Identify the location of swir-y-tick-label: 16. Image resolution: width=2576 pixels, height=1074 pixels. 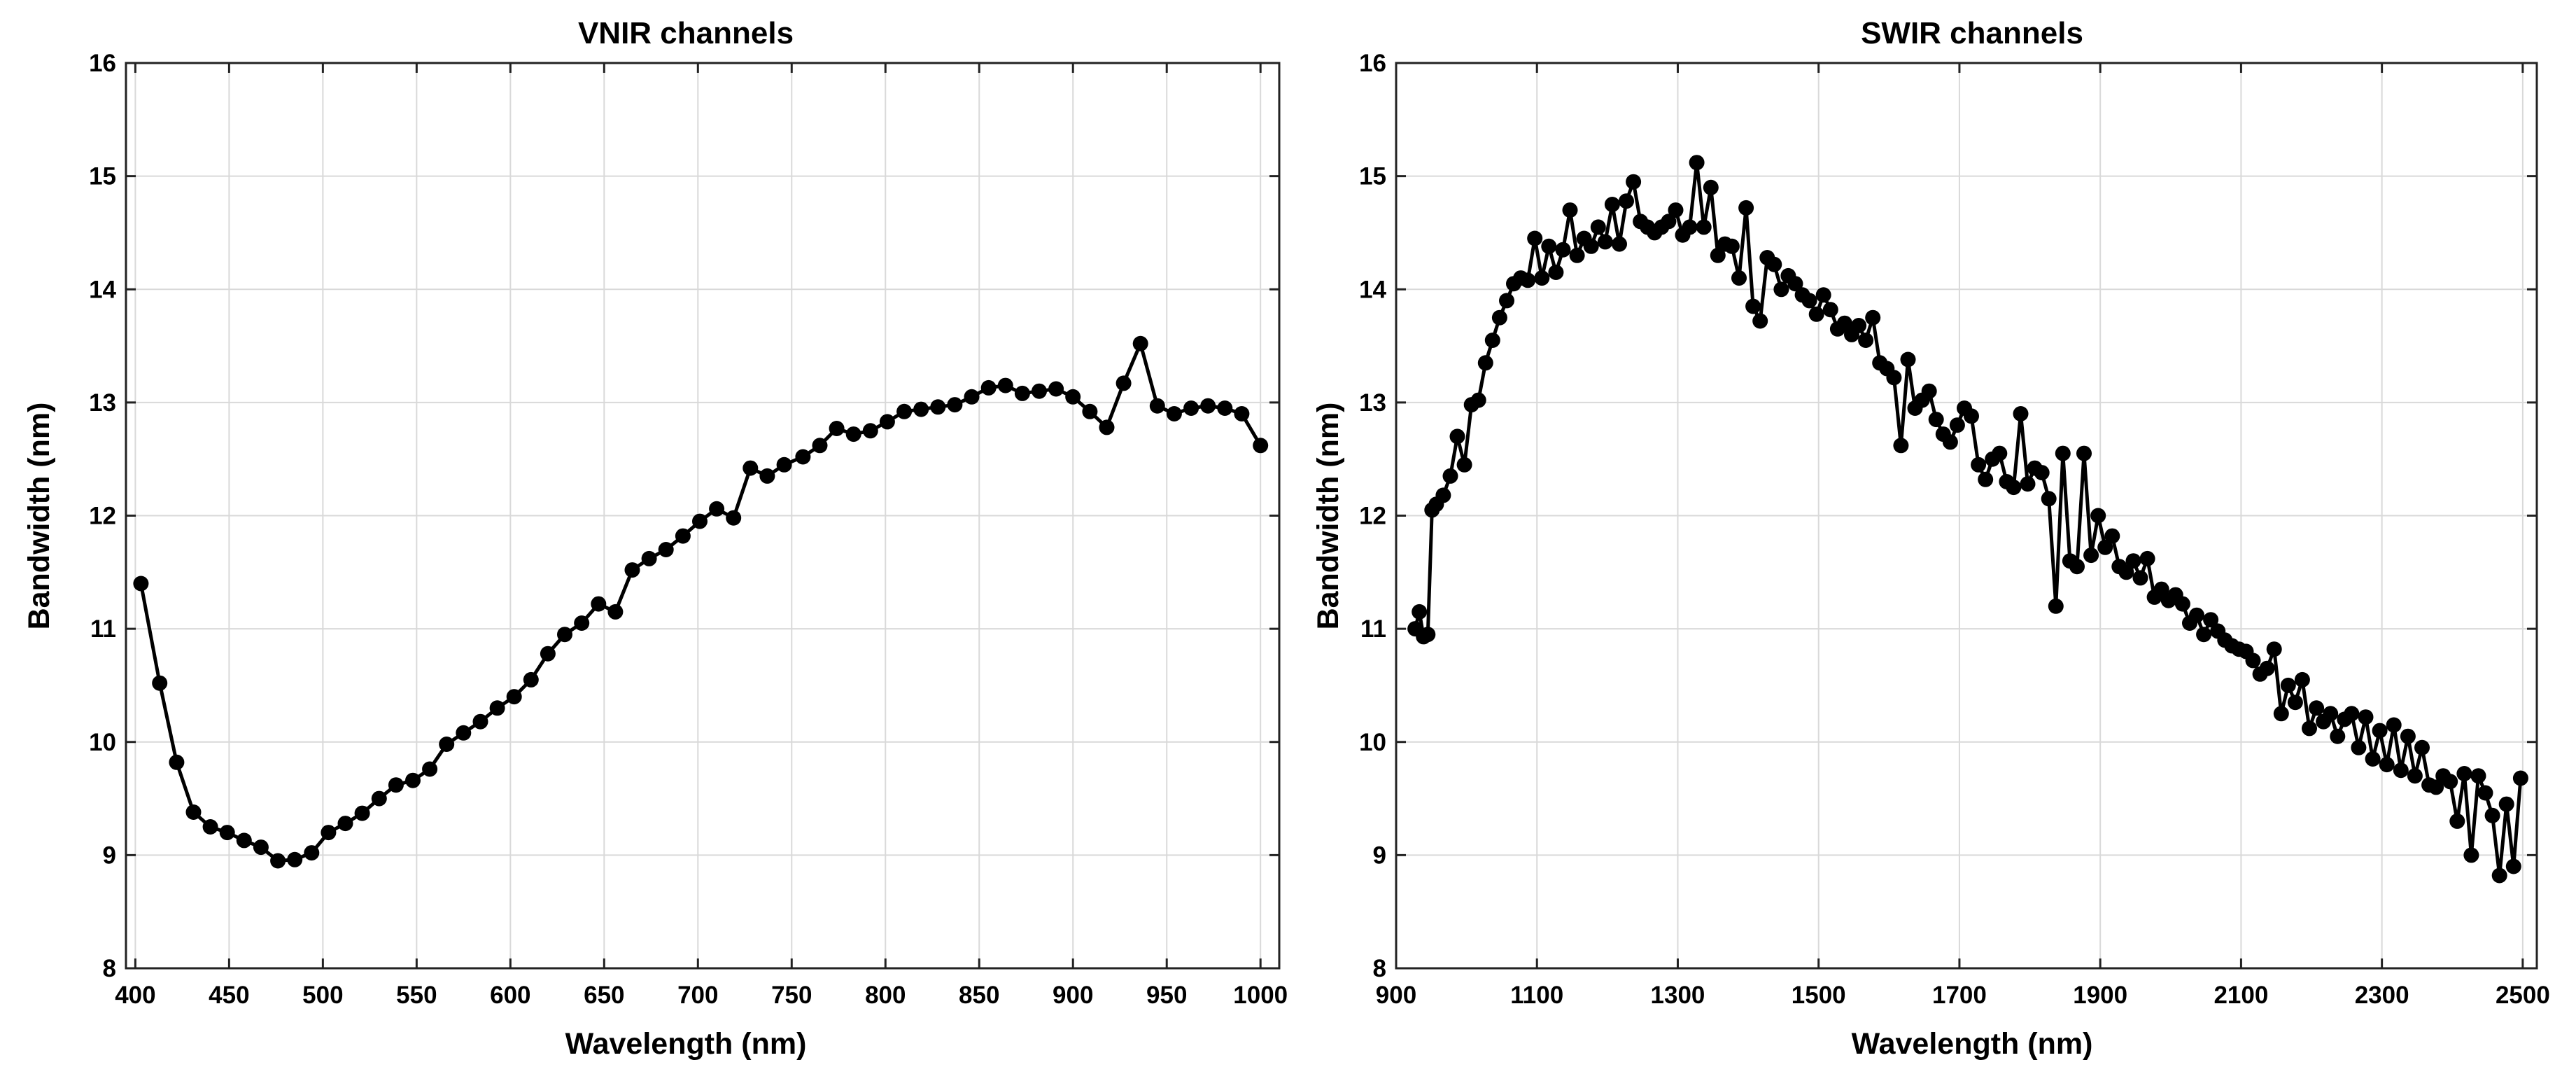
(1372, 64).